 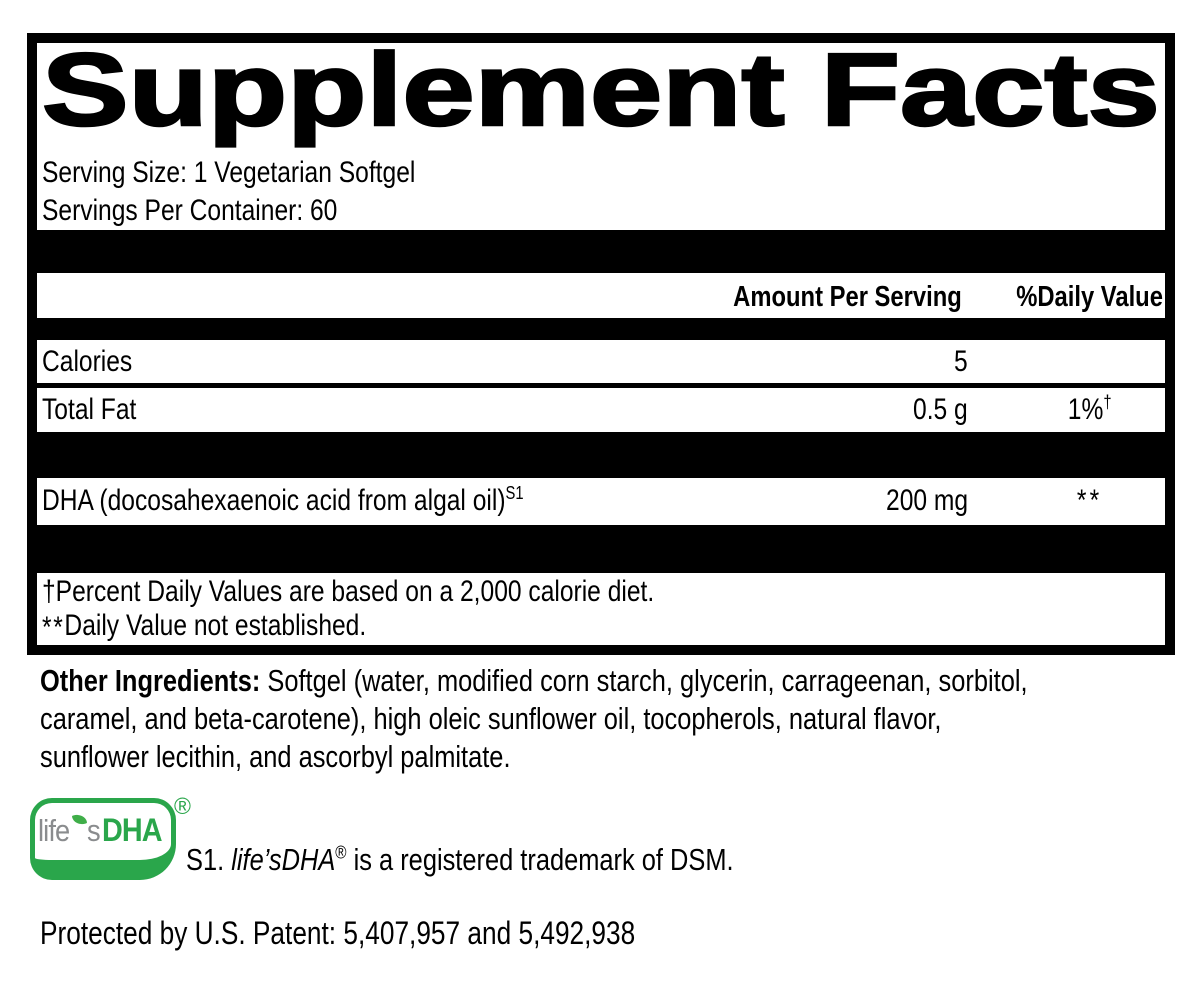 I want to click on serving-size-line: Serving Size: 1 Vegetarian Softgel, so click(x=229, y=172).